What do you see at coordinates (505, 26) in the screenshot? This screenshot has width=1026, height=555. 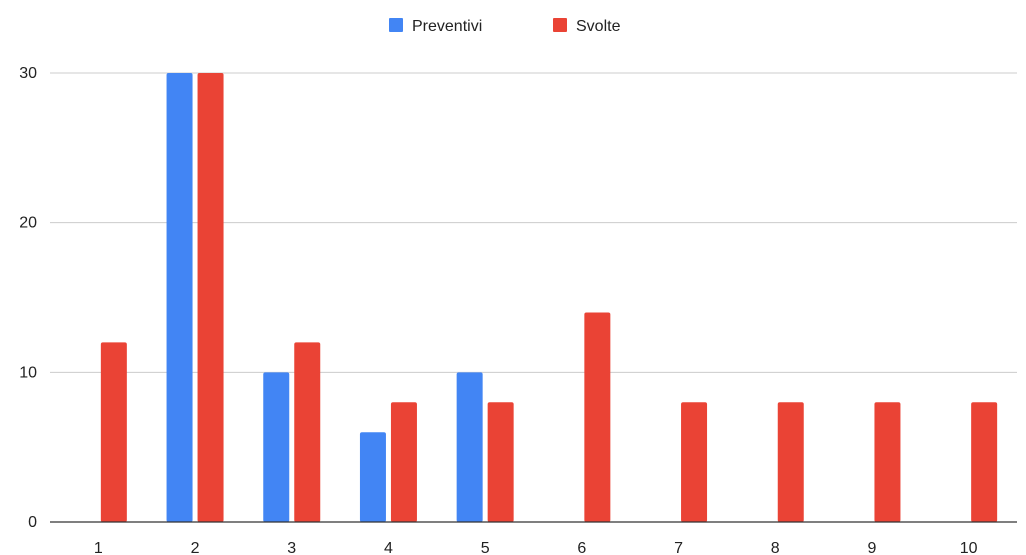 I see `legend: Preventivi Svolte` at bounding box center [505, 26].